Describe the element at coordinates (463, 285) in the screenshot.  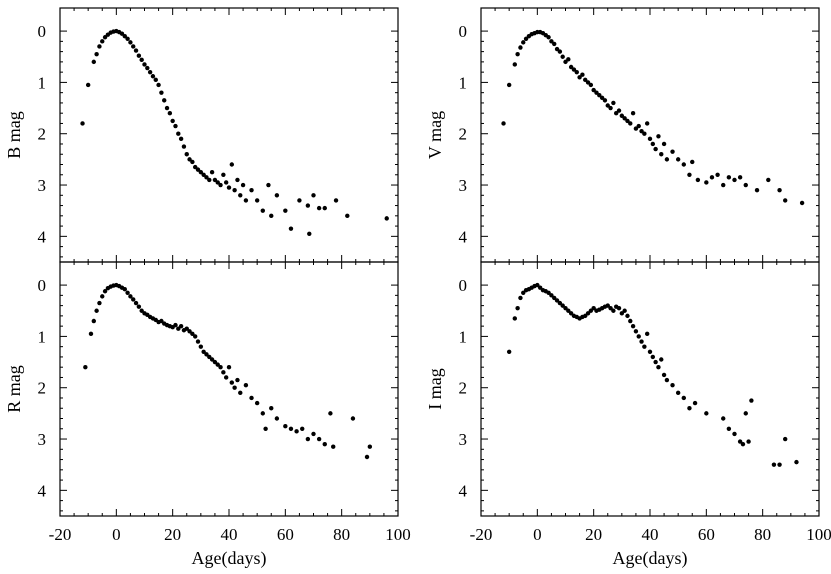
I see `i-panel-ytick-label: 0` at that location.